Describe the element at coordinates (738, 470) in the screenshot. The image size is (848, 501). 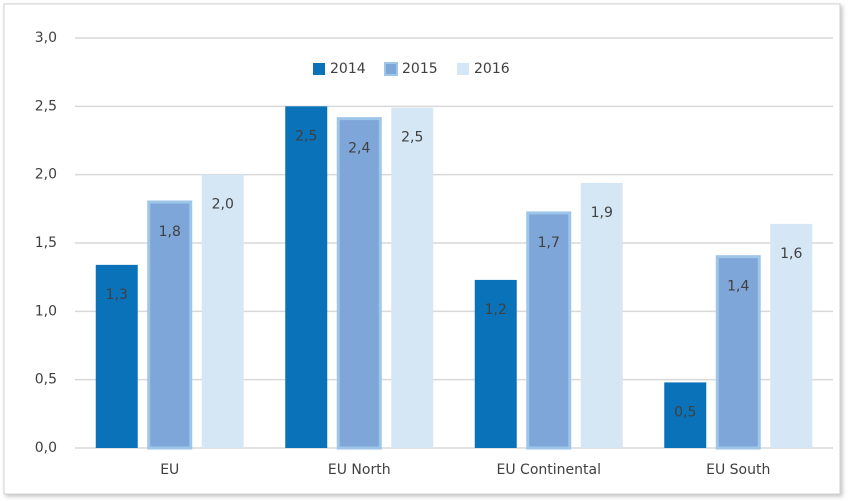
I see `x-tick-label: EU South` at that location.